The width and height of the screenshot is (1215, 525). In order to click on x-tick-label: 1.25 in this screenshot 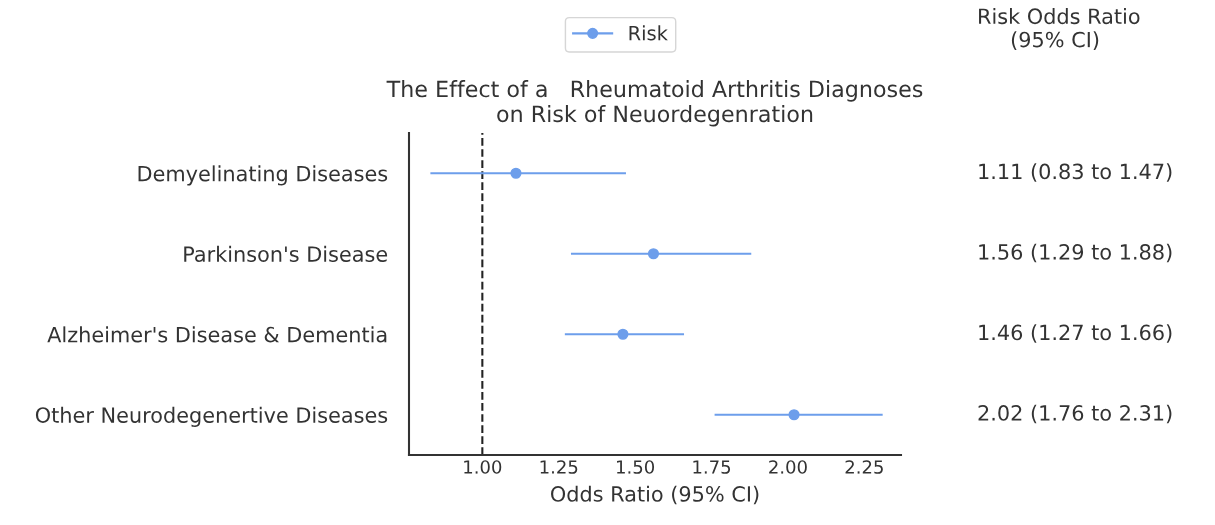, I will do `click(559, 467)`.